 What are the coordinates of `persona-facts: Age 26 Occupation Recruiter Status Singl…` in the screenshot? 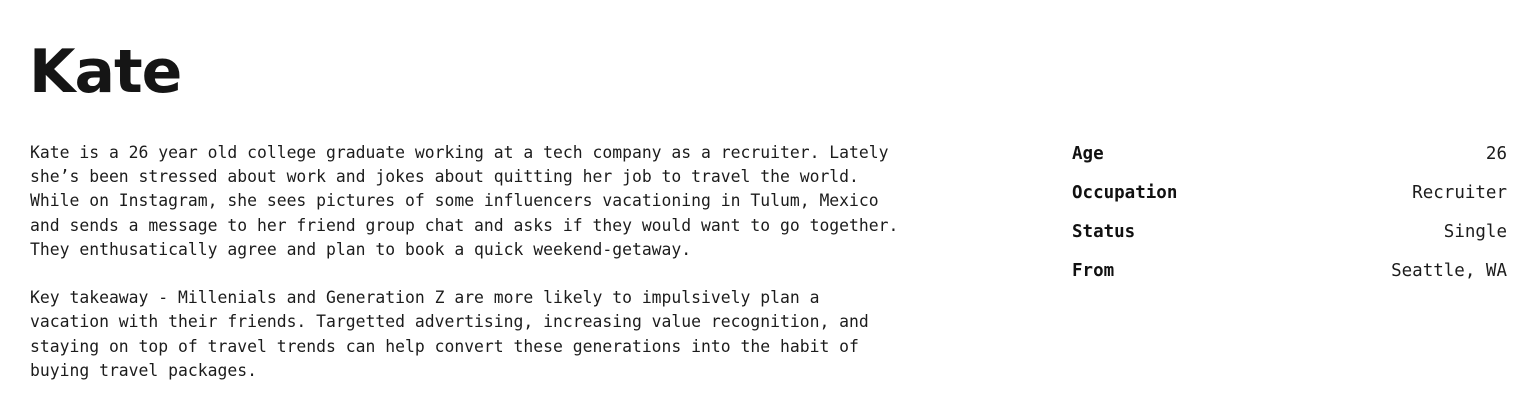 It's located at (1289, 219).